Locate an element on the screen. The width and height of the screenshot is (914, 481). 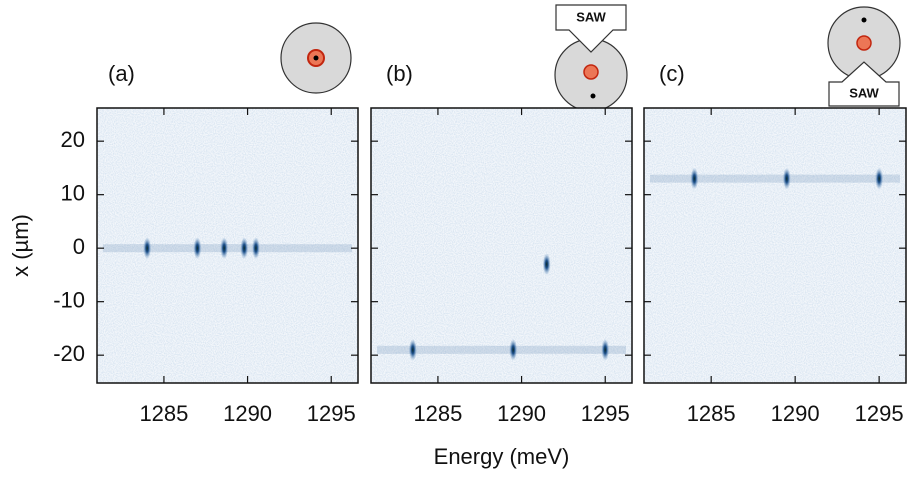
icon-b is located at coordinates (591, 58).